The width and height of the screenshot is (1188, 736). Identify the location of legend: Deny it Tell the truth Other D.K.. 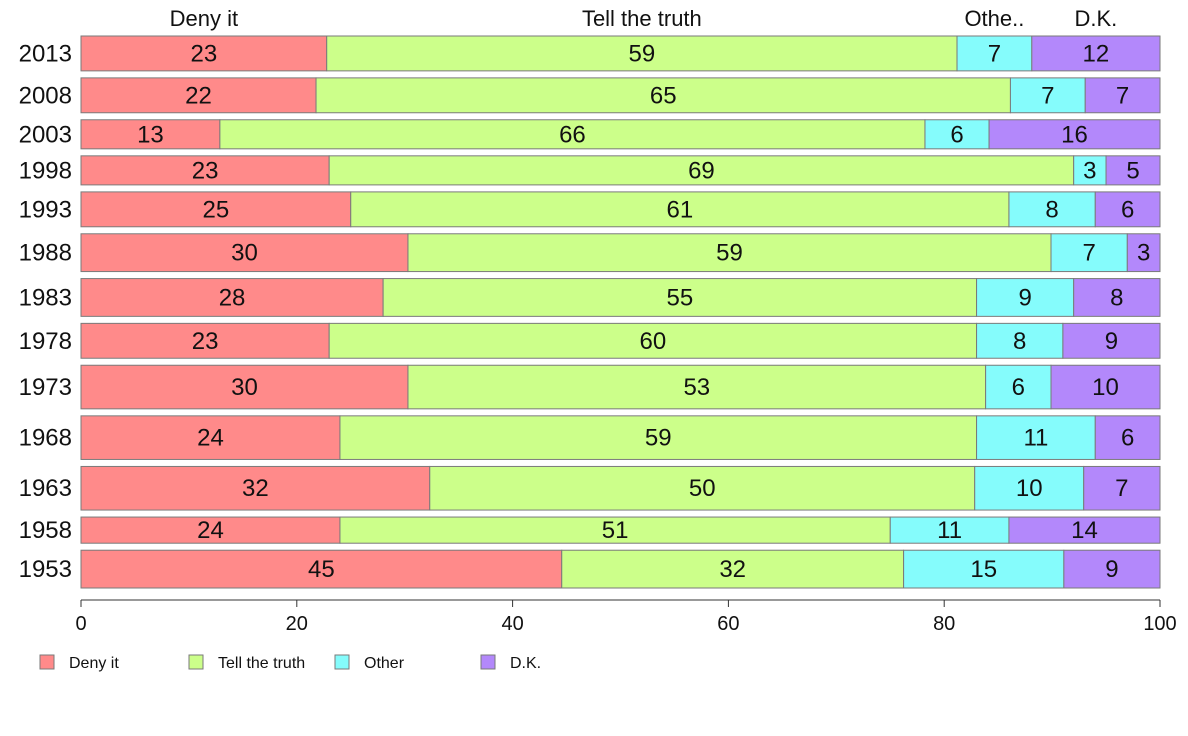
(290, 663).